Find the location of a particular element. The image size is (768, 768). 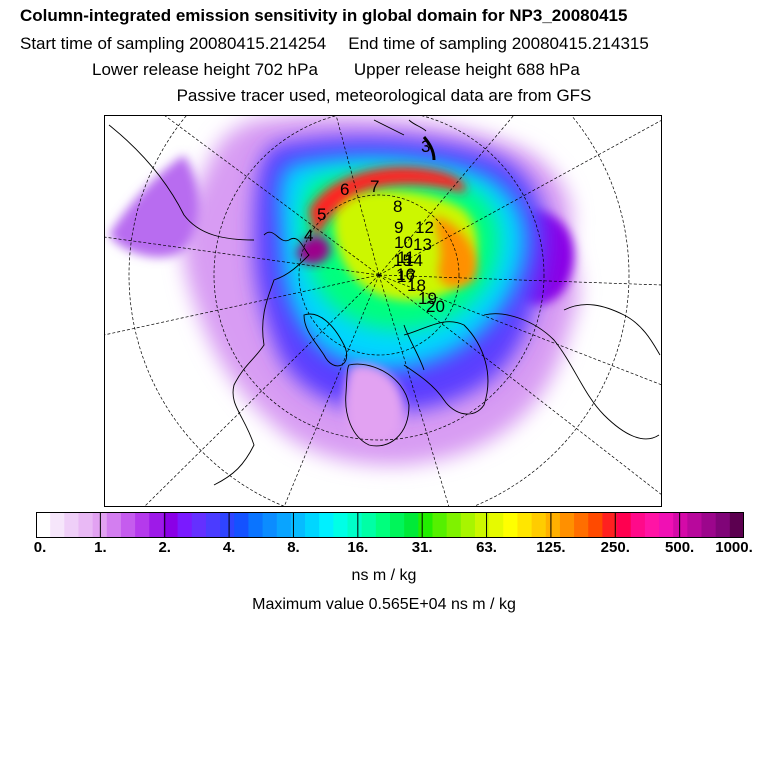

day-marker: 18 is located at coordinates (416, 285).